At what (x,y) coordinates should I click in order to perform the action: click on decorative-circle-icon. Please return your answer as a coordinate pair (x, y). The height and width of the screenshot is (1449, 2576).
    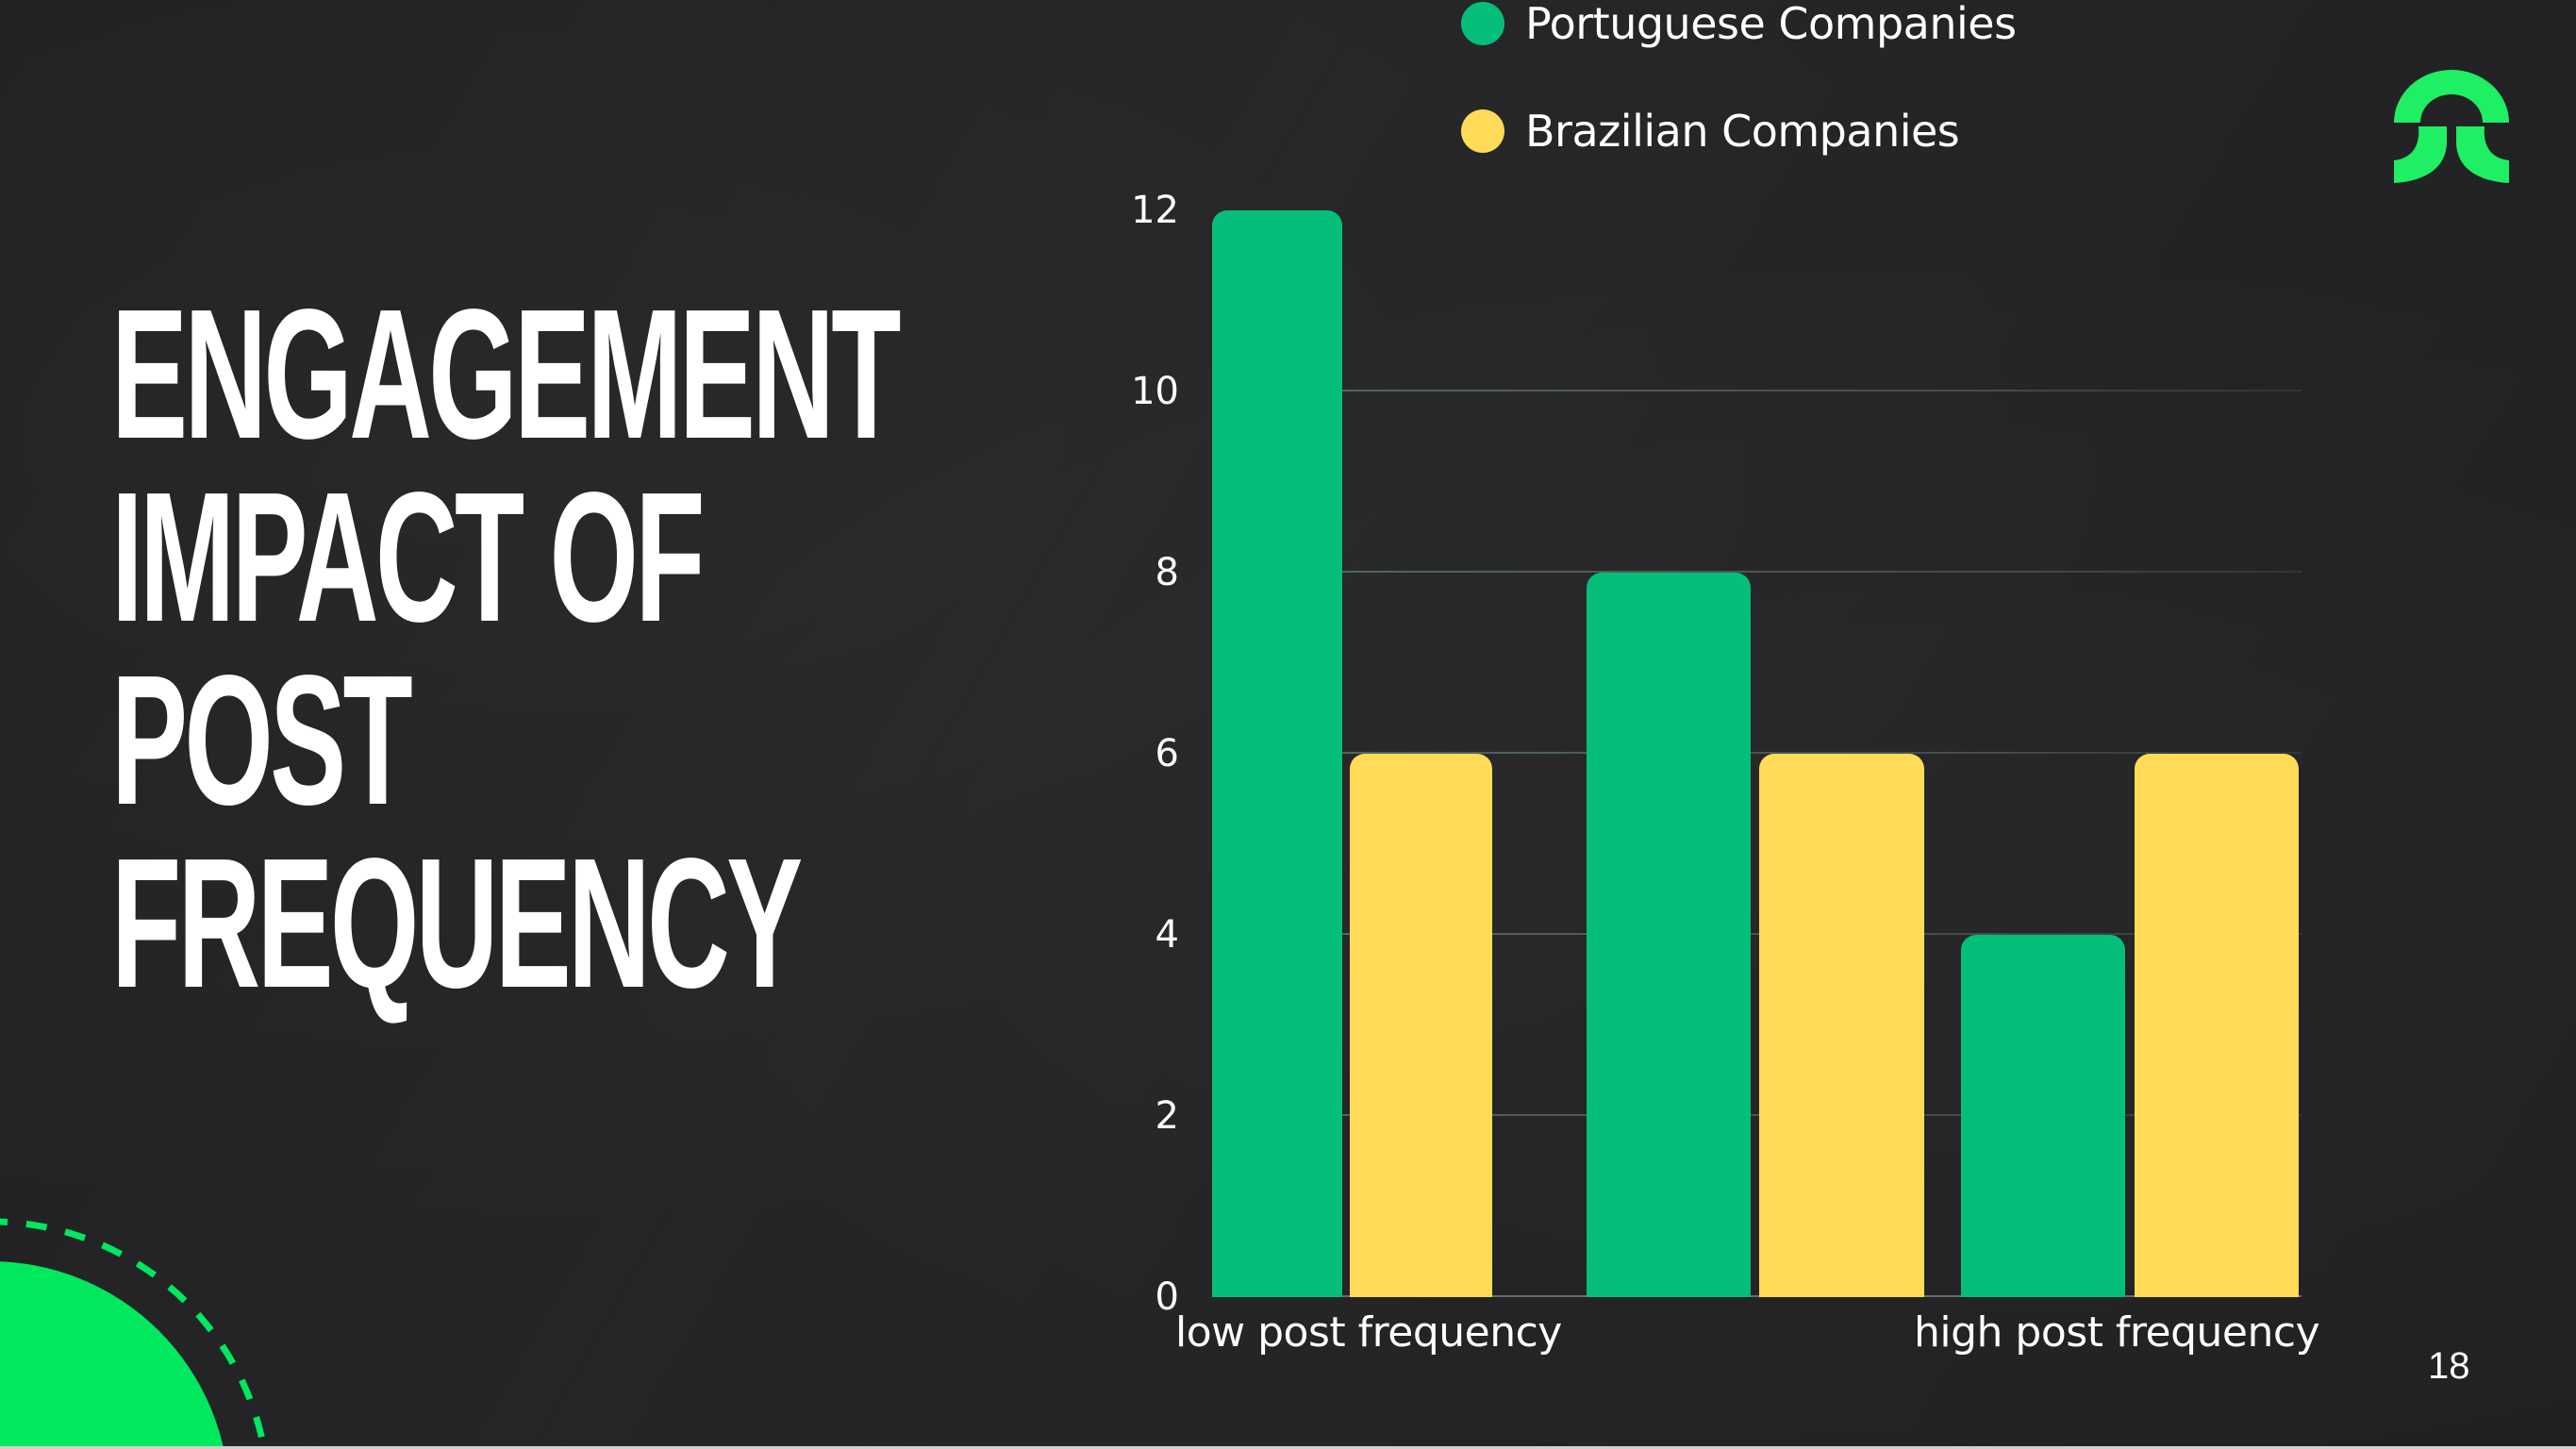
    Looking at the image, I should click on (134, 1334).